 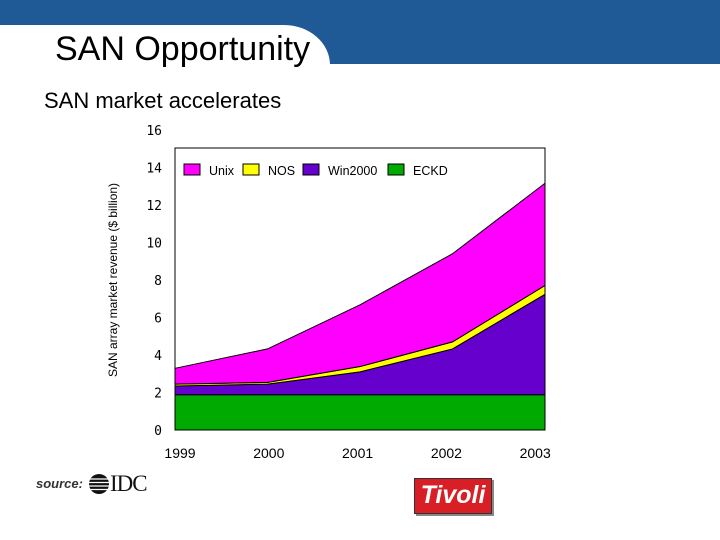 I want to click on area-eckd, so click(x=360, y=412).